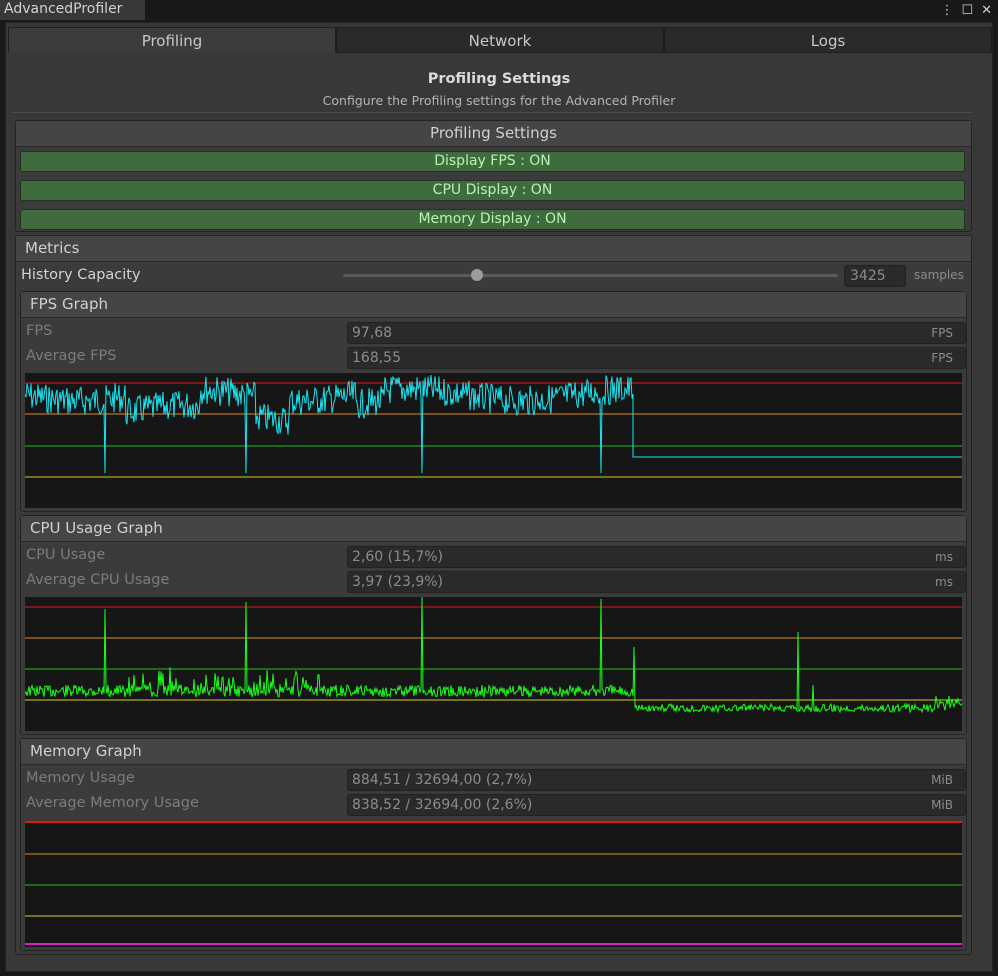 Image resolution: width=998 pixels, height=976 pixels. What do you see at coordinates (66, 555) in the screenshot?
I see `cpu-usage-label: CPU Usage` at bounding box center [66, 555].